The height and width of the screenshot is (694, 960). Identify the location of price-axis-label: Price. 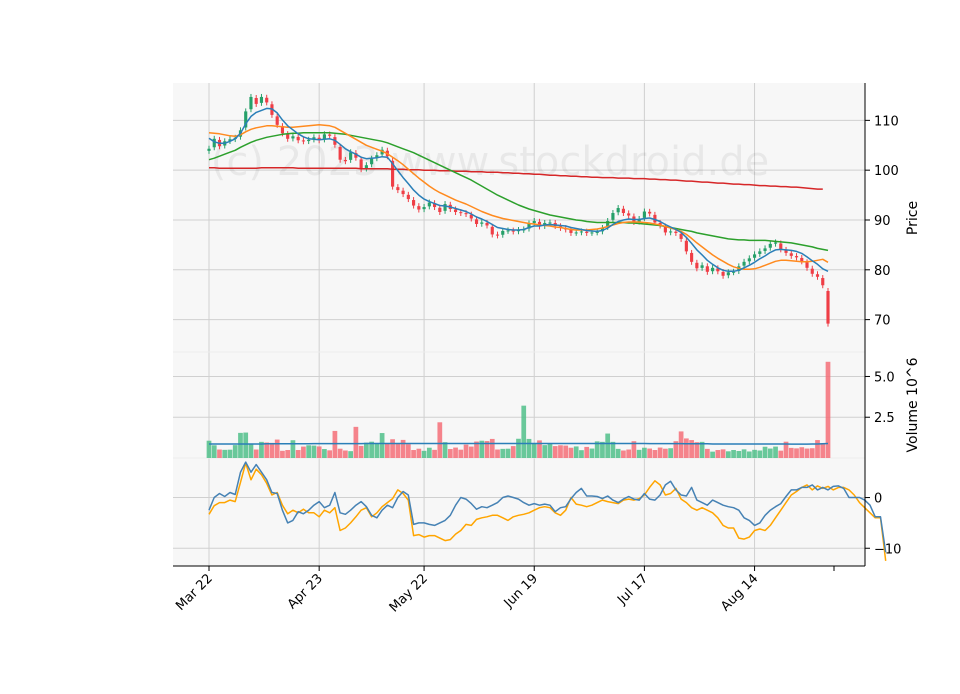
(913, 218).